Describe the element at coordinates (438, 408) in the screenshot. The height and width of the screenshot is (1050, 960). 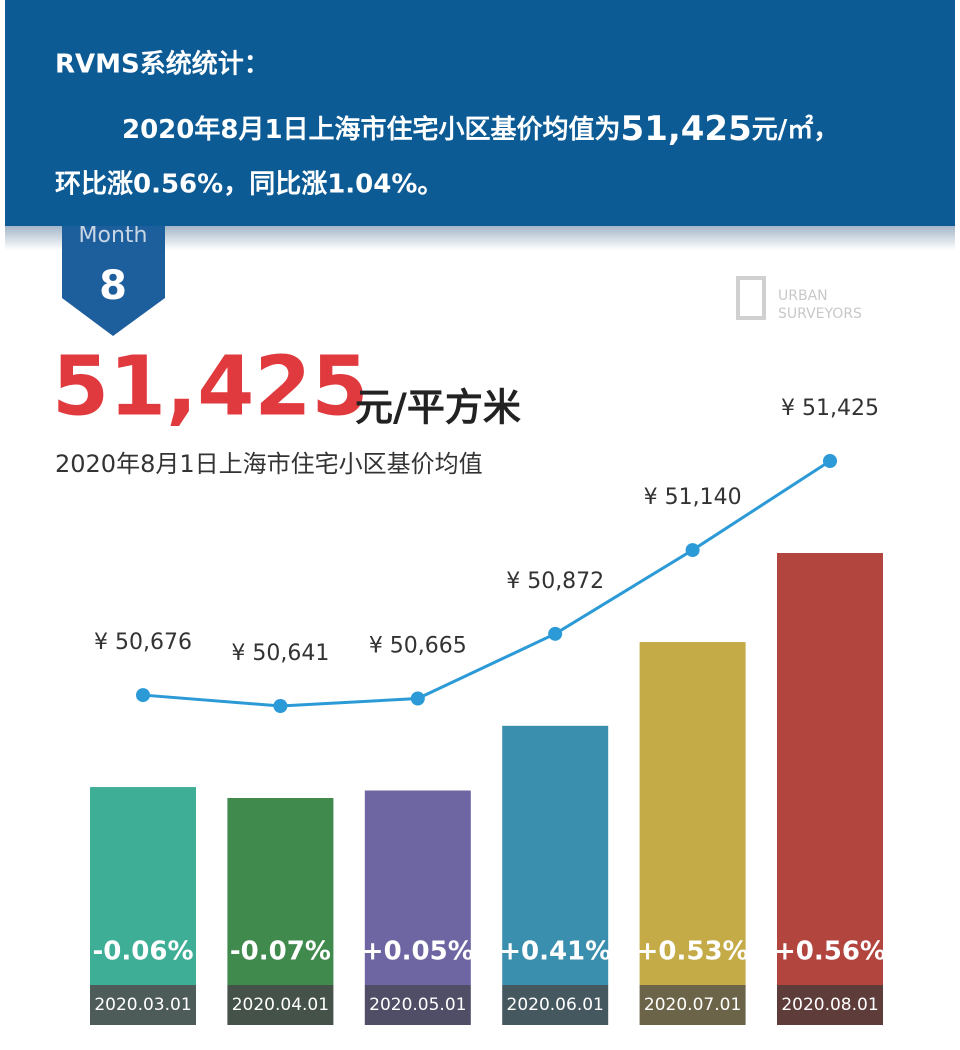
I see `headline-unit: 元/平方米` at that location.